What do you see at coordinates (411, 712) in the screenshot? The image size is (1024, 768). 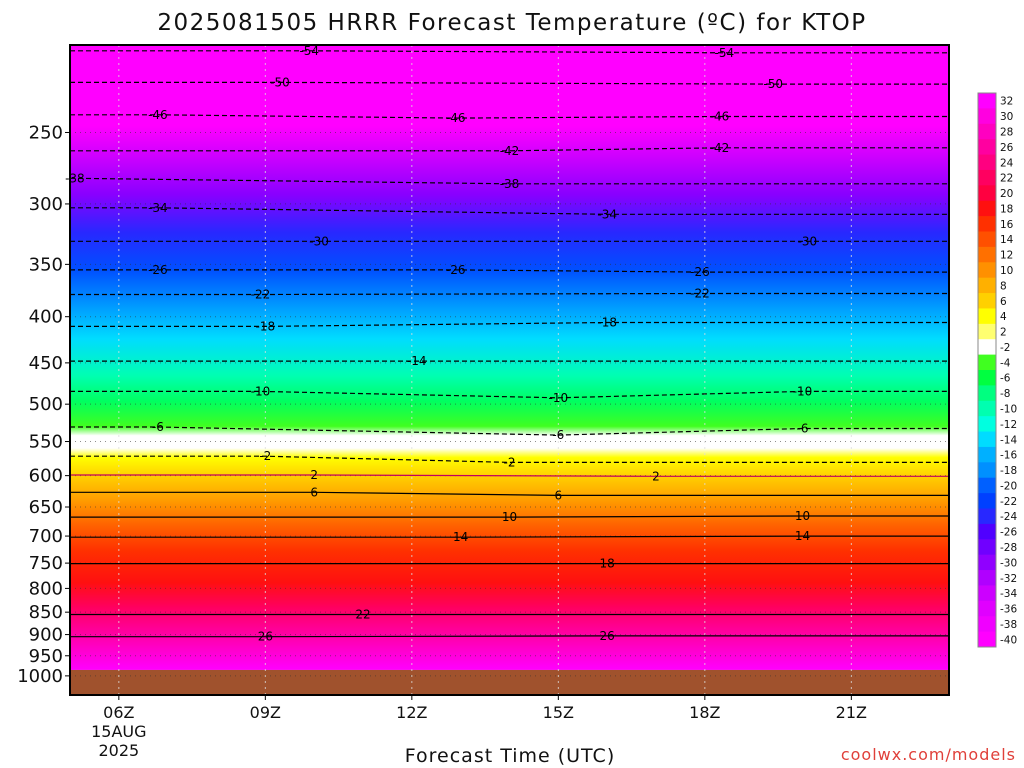 I see `x-tick-label: 12Z` at bounding box center [411, 712].